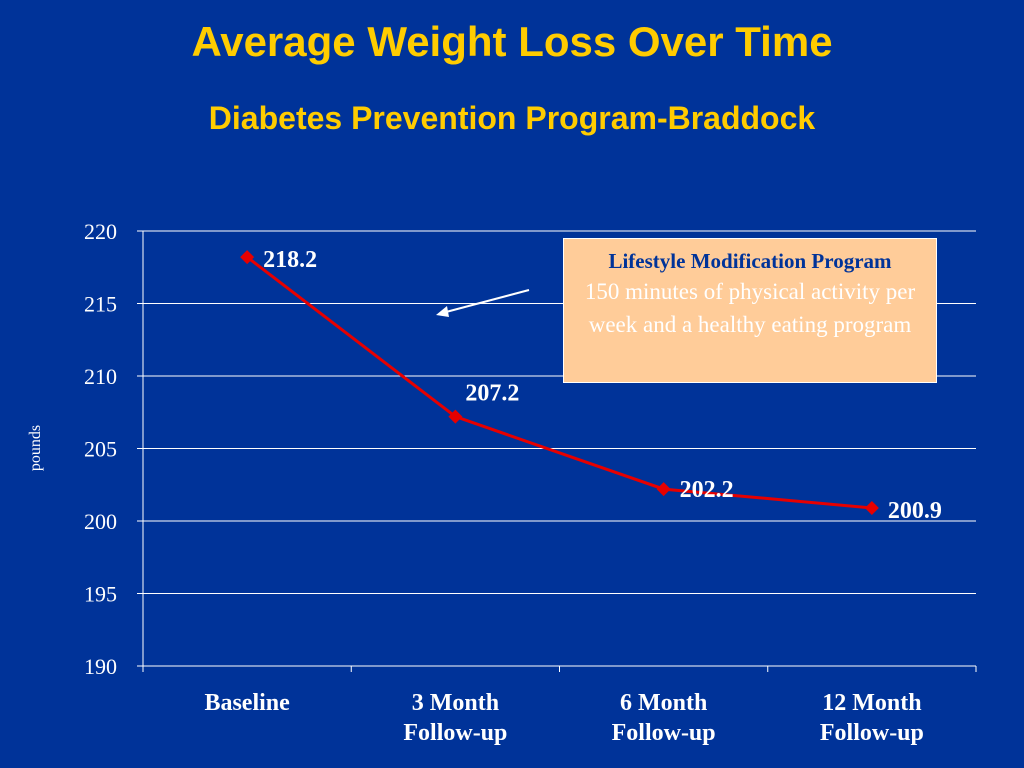  Describe the element at coordinates (35, 448) in the screenshot. I see `y-axis-label: pounds` at that location.